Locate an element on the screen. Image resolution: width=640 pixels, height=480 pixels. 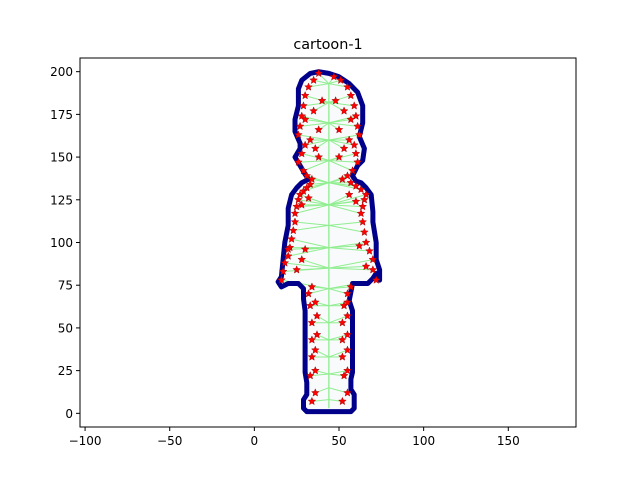
y-tick-label: 125 is located at coordinates (61, 200).